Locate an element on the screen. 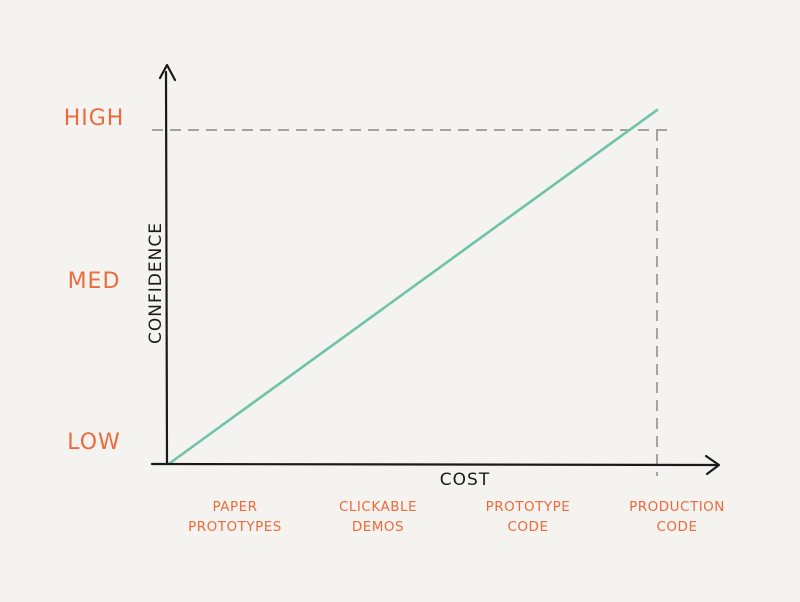 This screenshot has width=800, height=602. y-axis is located at coordinates (166, 268).